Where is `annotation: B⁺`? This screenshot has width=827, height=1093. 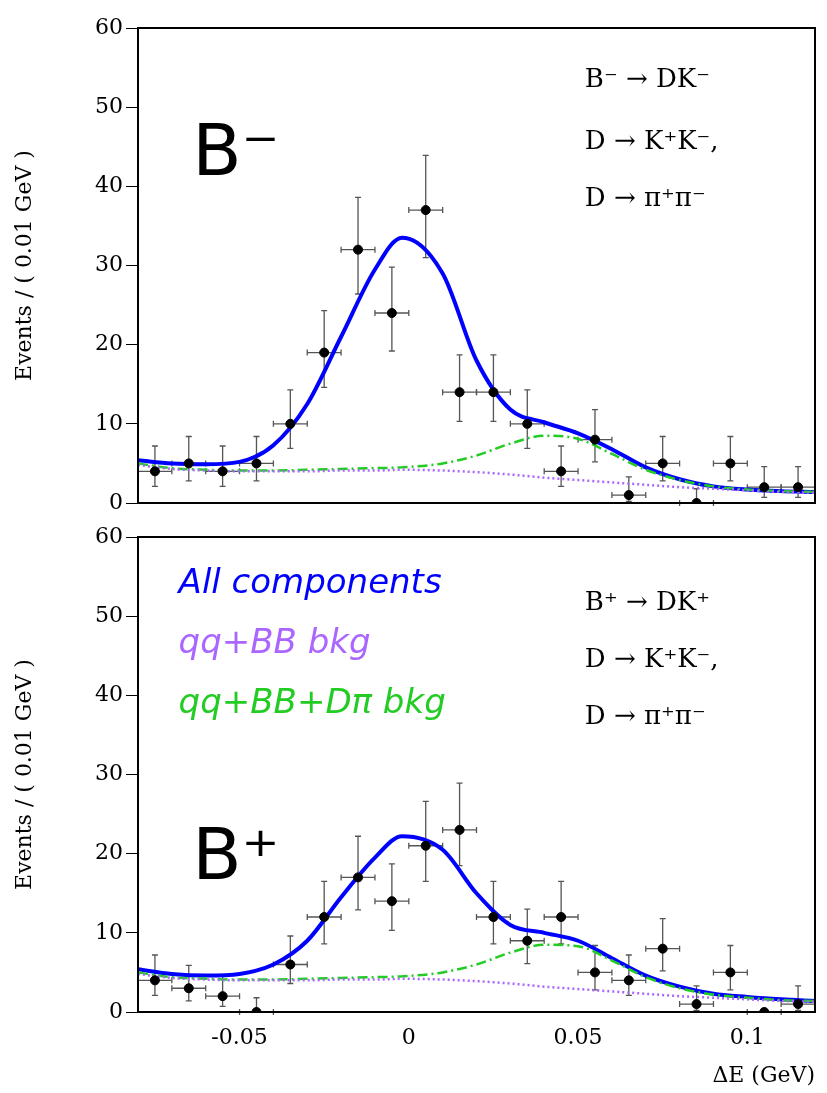
annotation: B⁺ is located at coordinates (236, 853).